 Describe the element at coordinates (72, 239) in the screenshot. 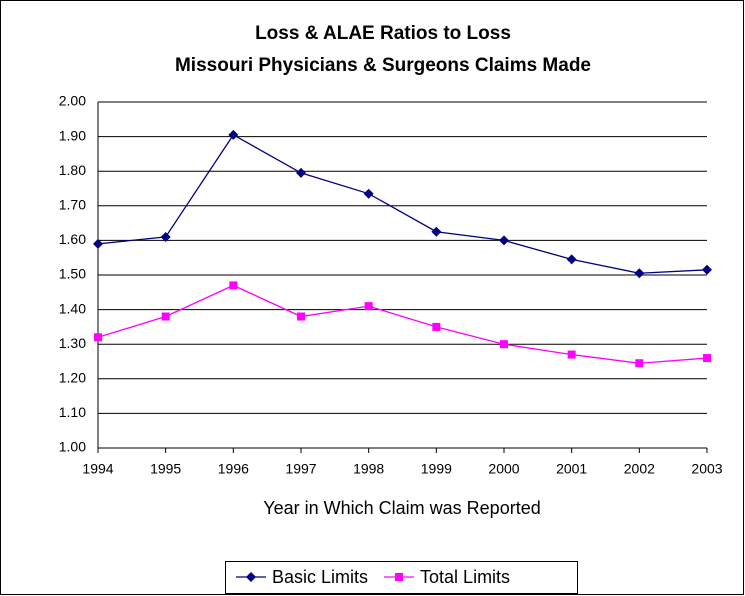

I see `y-tick-label: 1.60` at that location.